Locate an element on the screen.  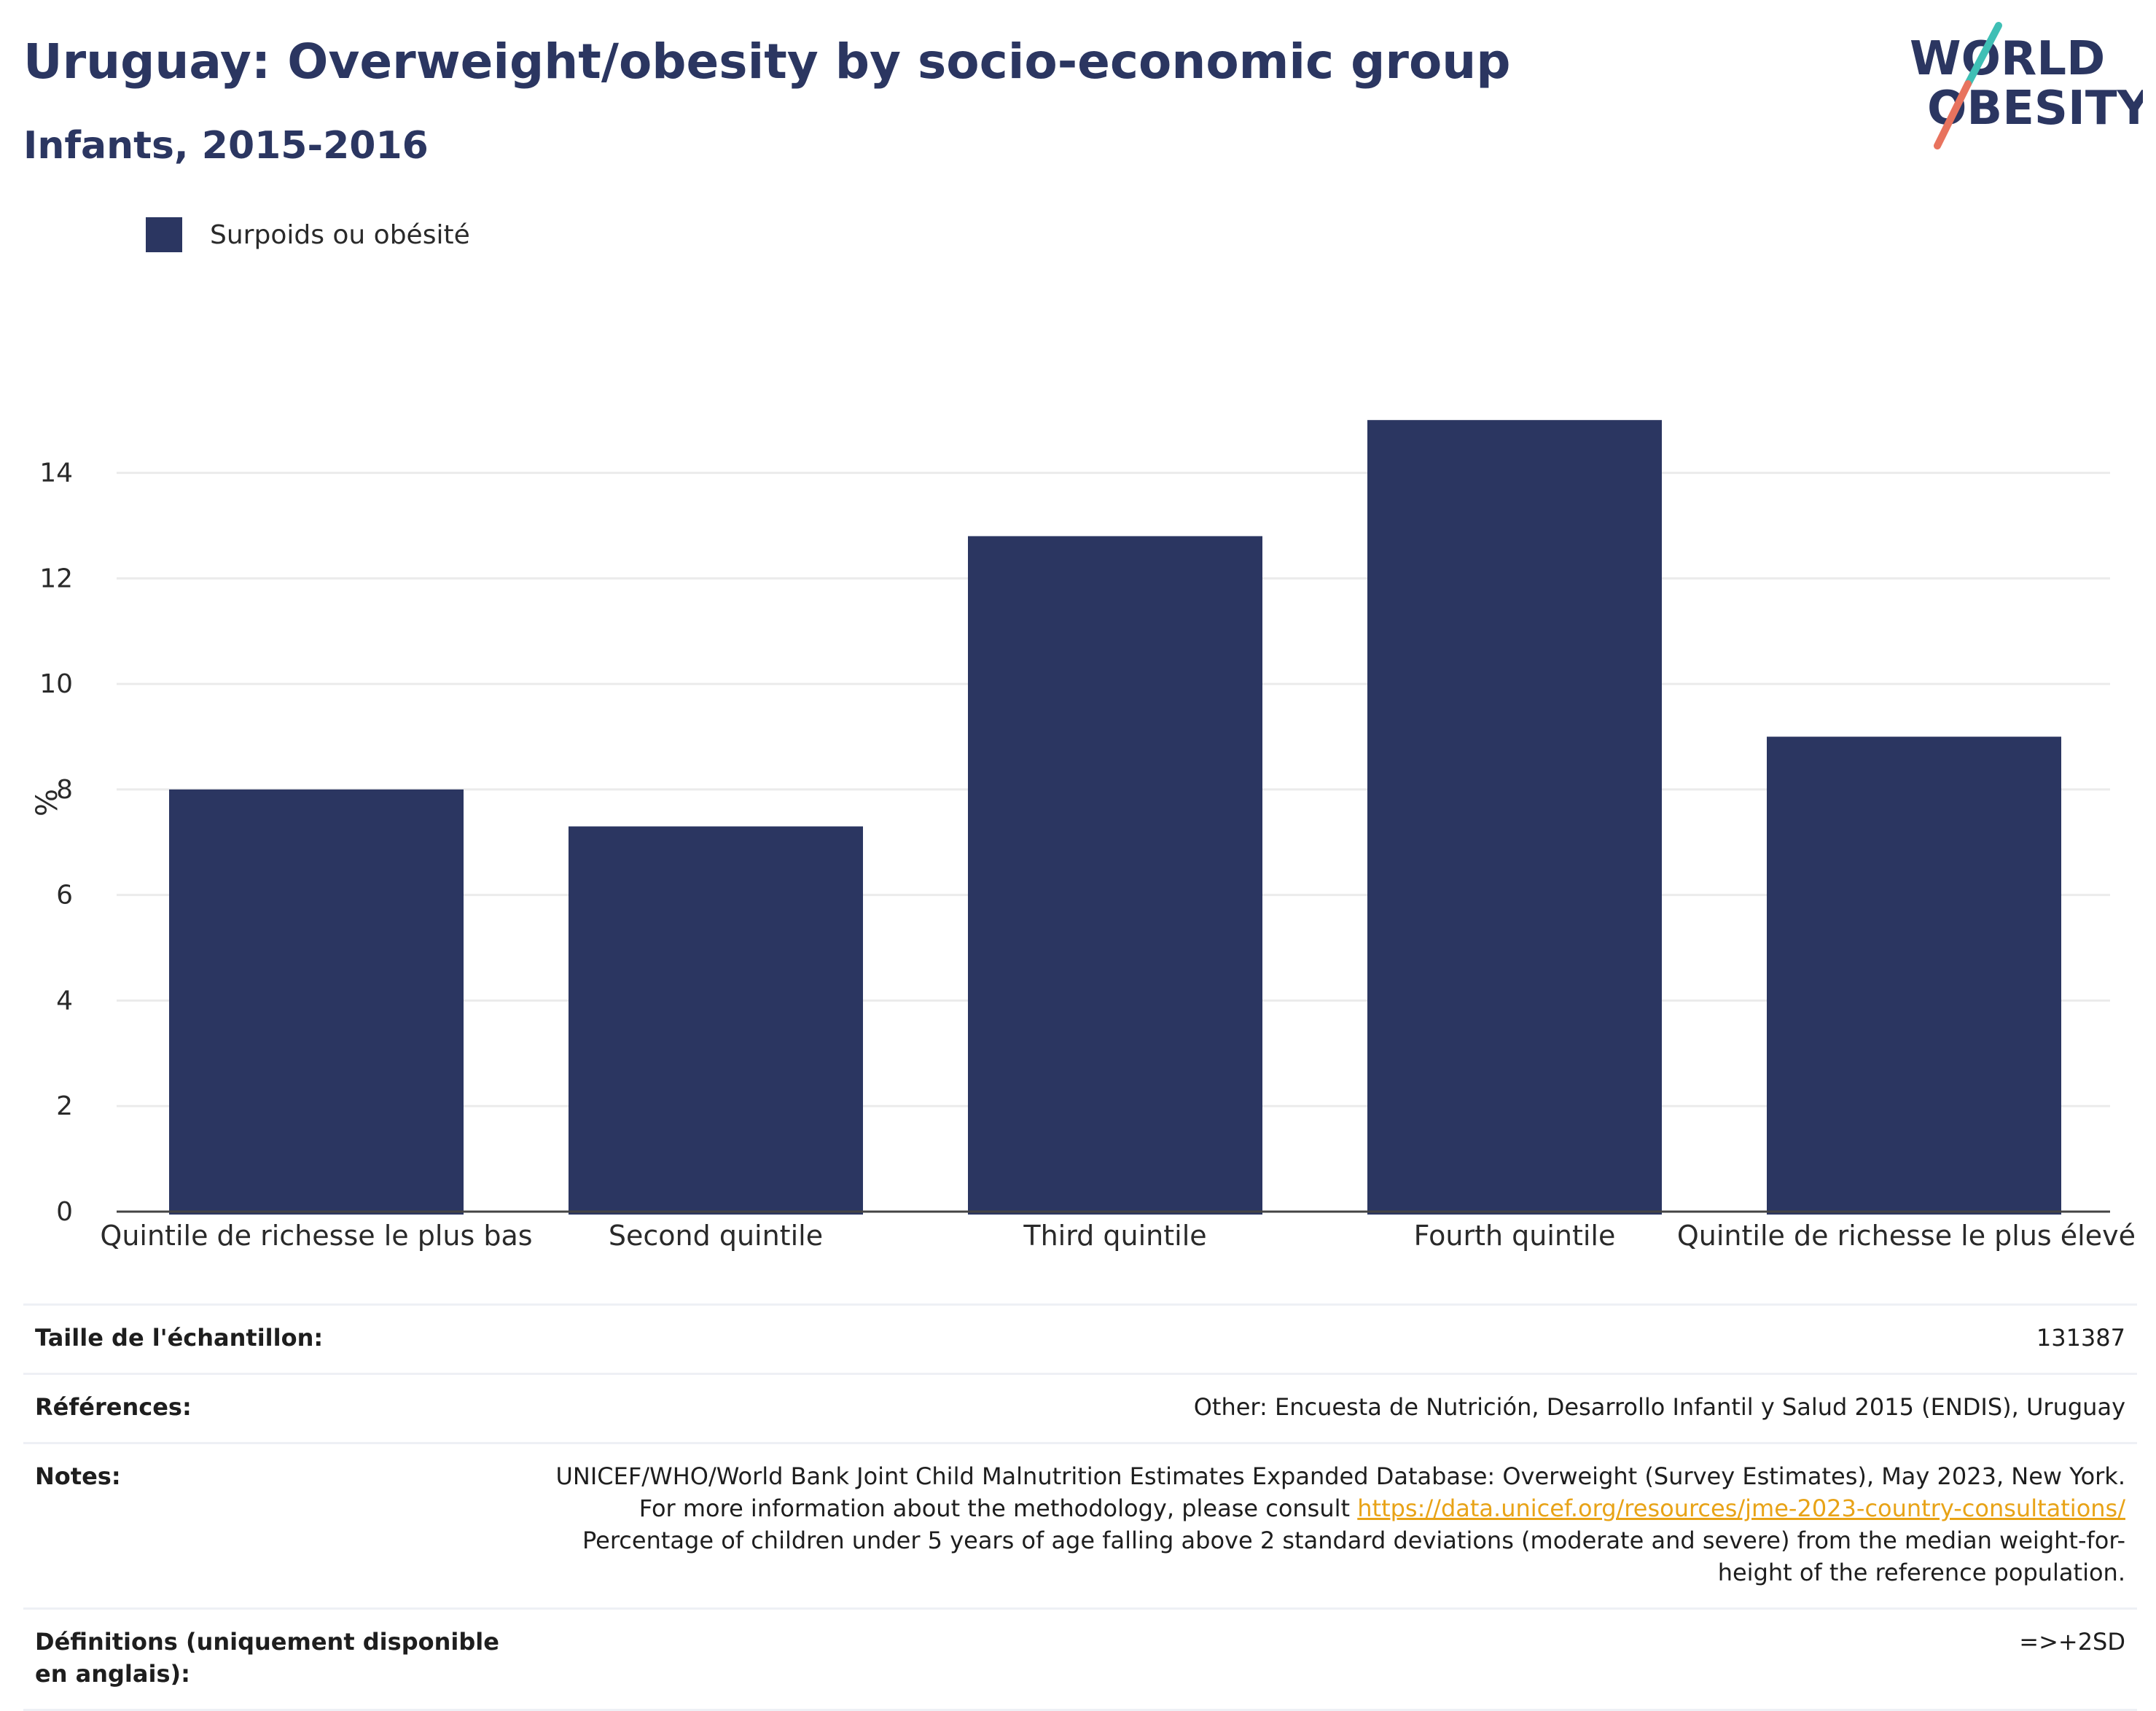
x-tick-label: Second quintile is located at coordinates (716, 1236).